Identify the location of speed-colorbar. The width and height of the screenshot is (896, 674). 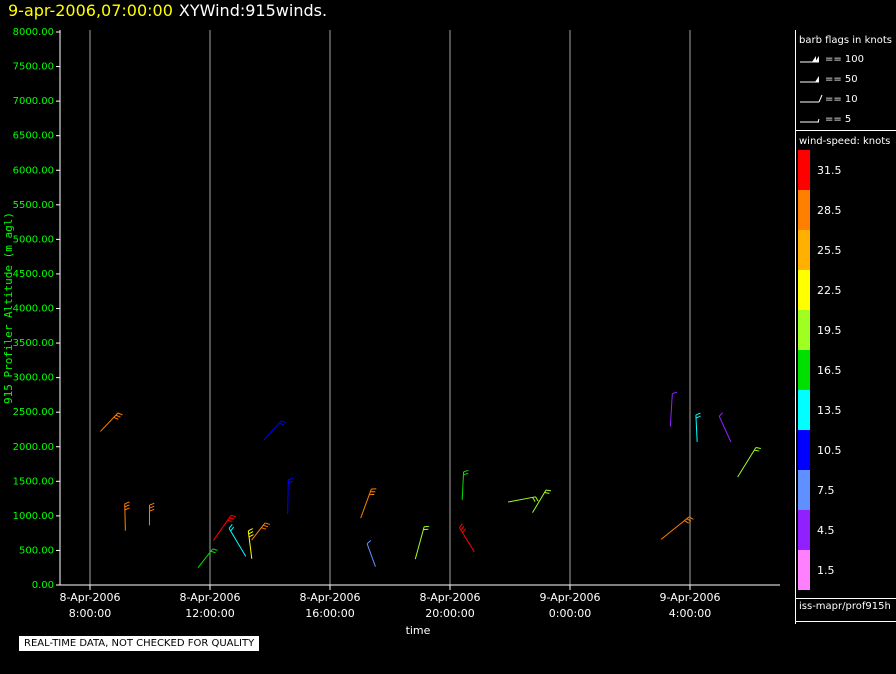
(804, 370).